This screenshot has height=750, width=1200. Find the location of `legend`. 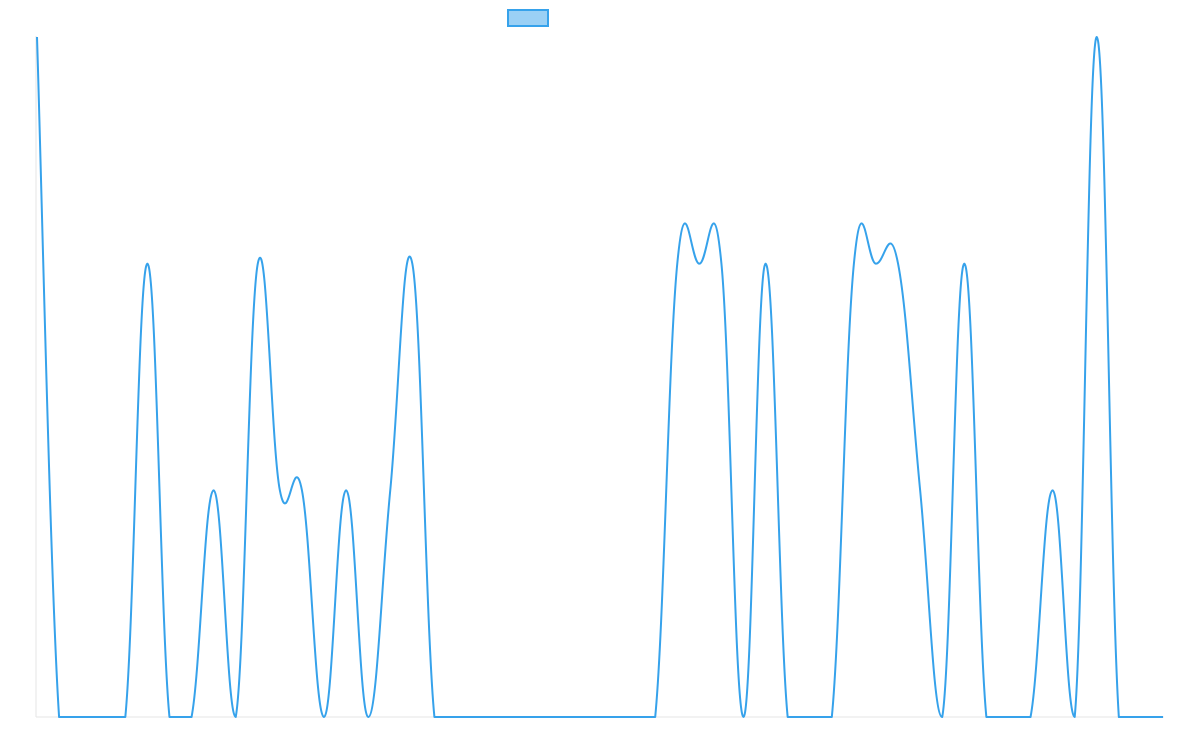

legend is located at coordinates (528, 18).